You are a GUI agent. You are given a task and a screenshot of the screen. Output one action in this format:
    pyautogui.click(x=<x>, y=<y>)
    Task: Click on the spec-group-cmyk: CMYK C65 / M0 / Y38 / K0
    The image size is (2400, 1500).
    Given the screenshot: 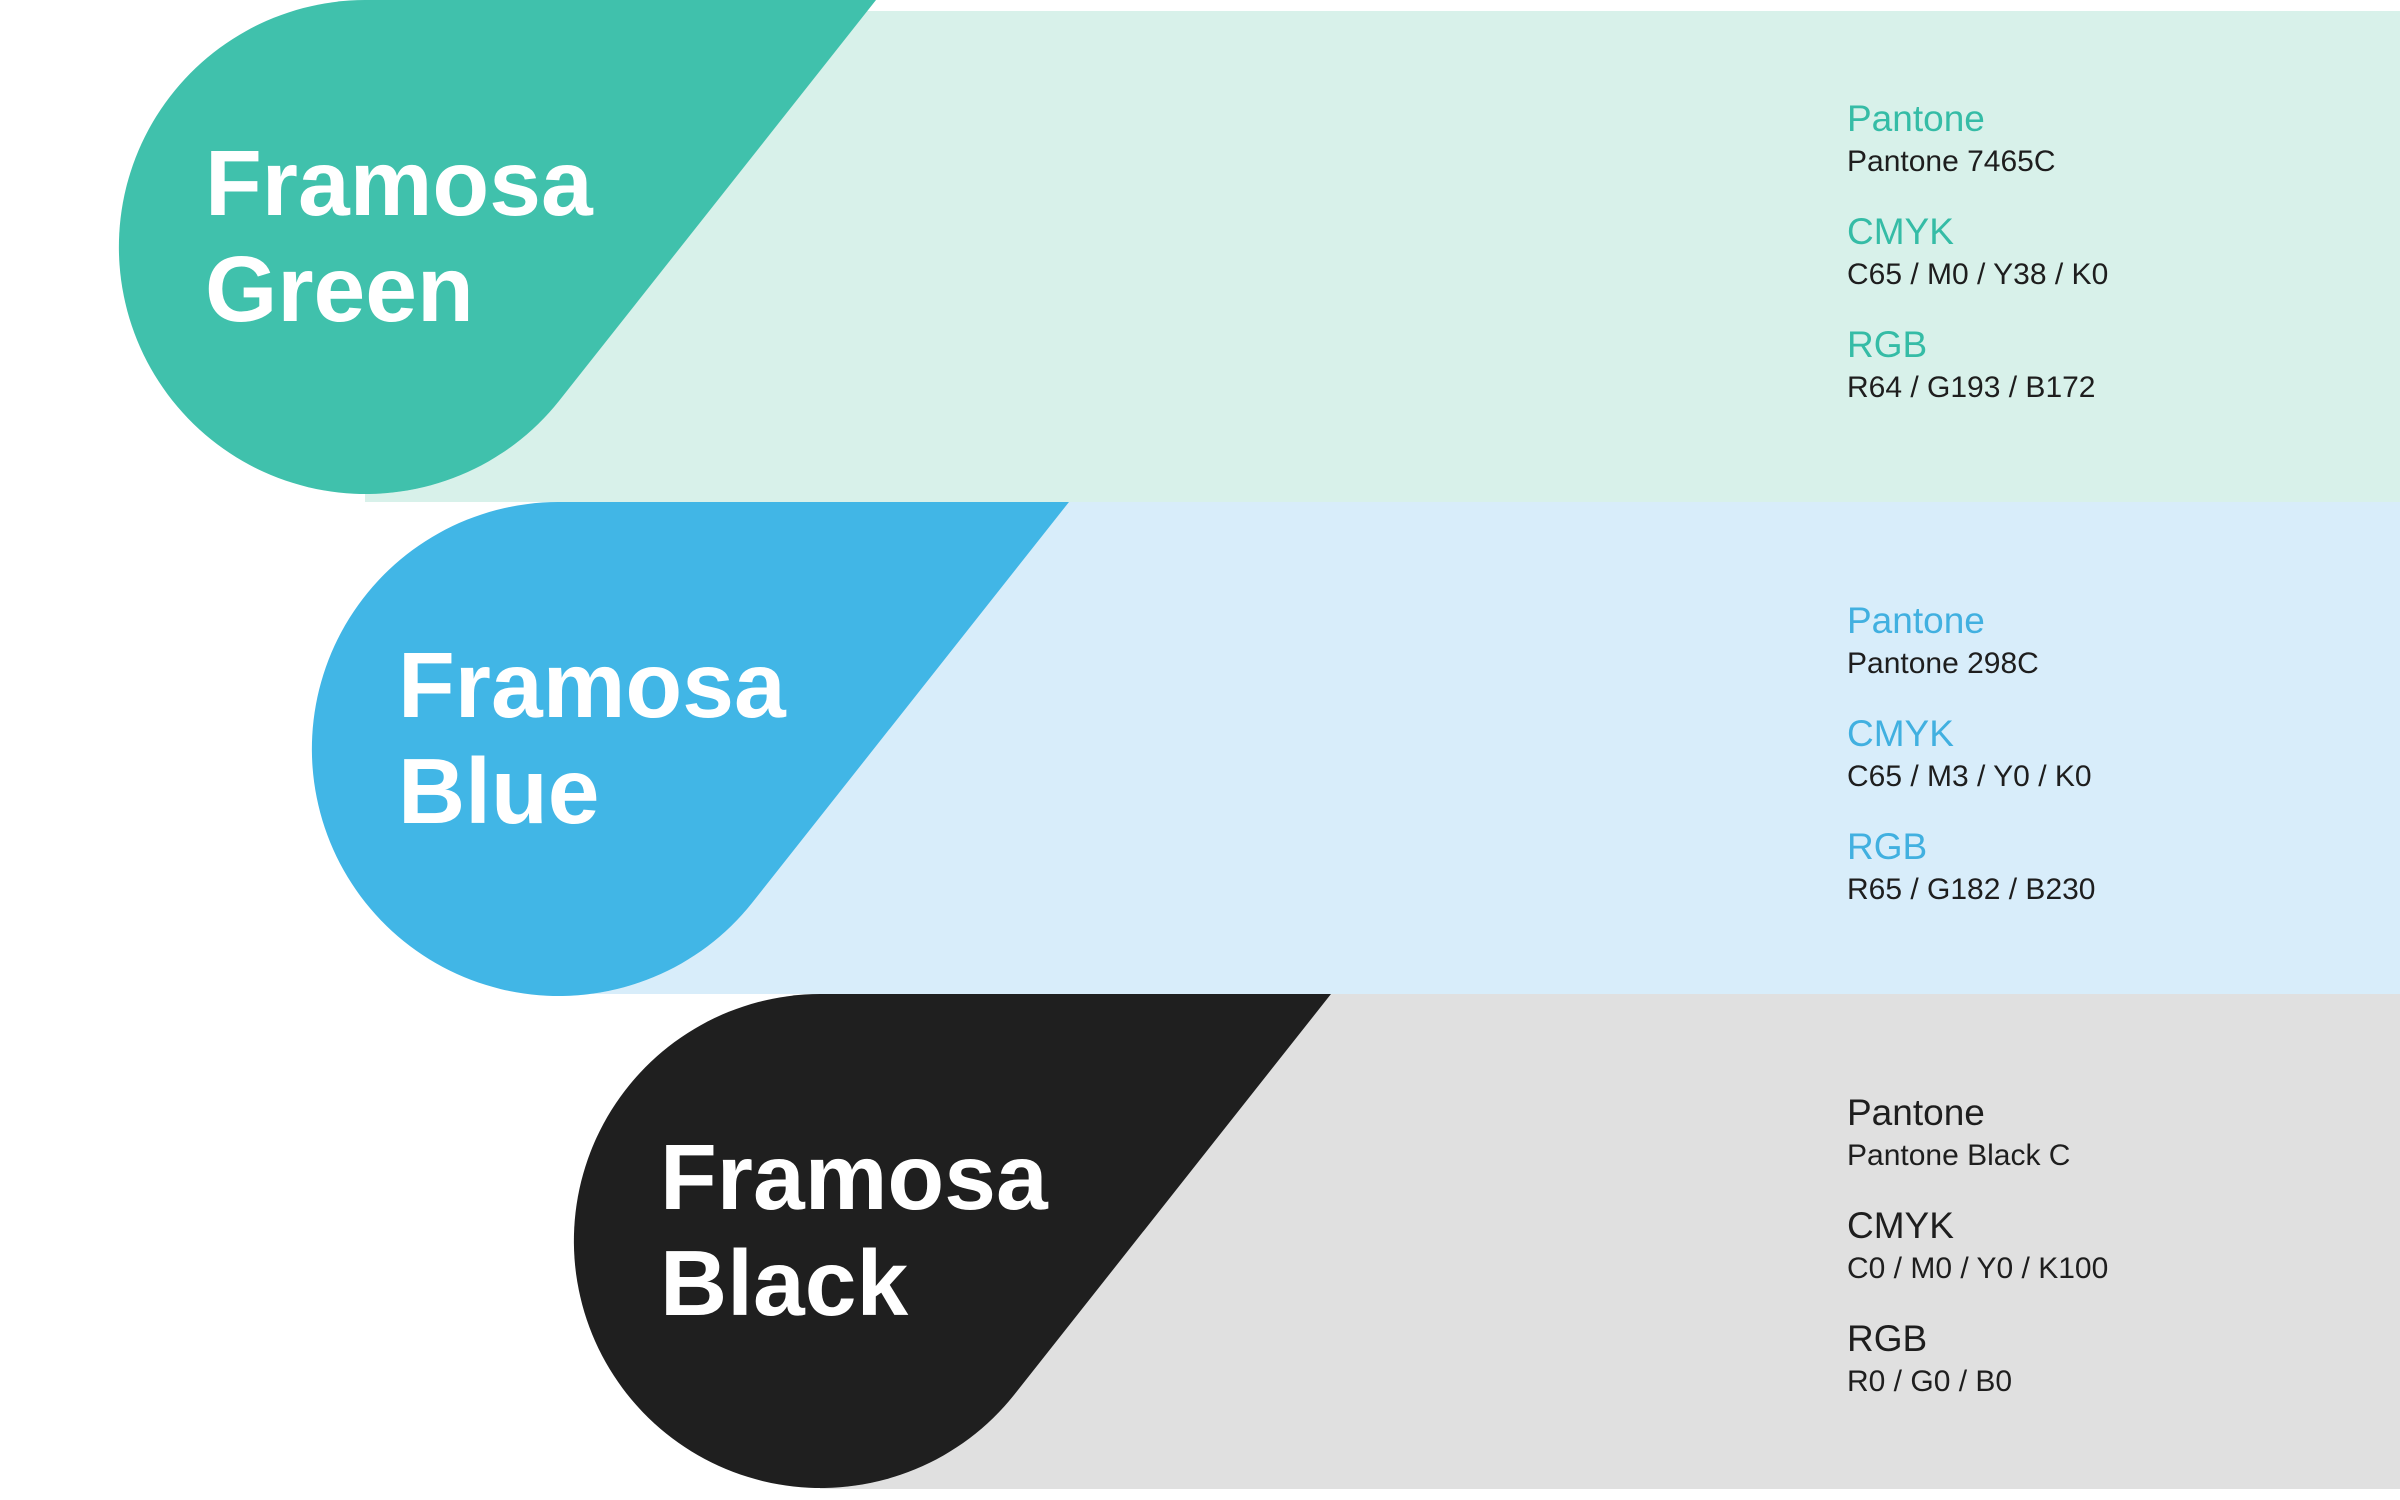 What is the action you would take?
    pyautogui.click(x=2107, y=253)
    